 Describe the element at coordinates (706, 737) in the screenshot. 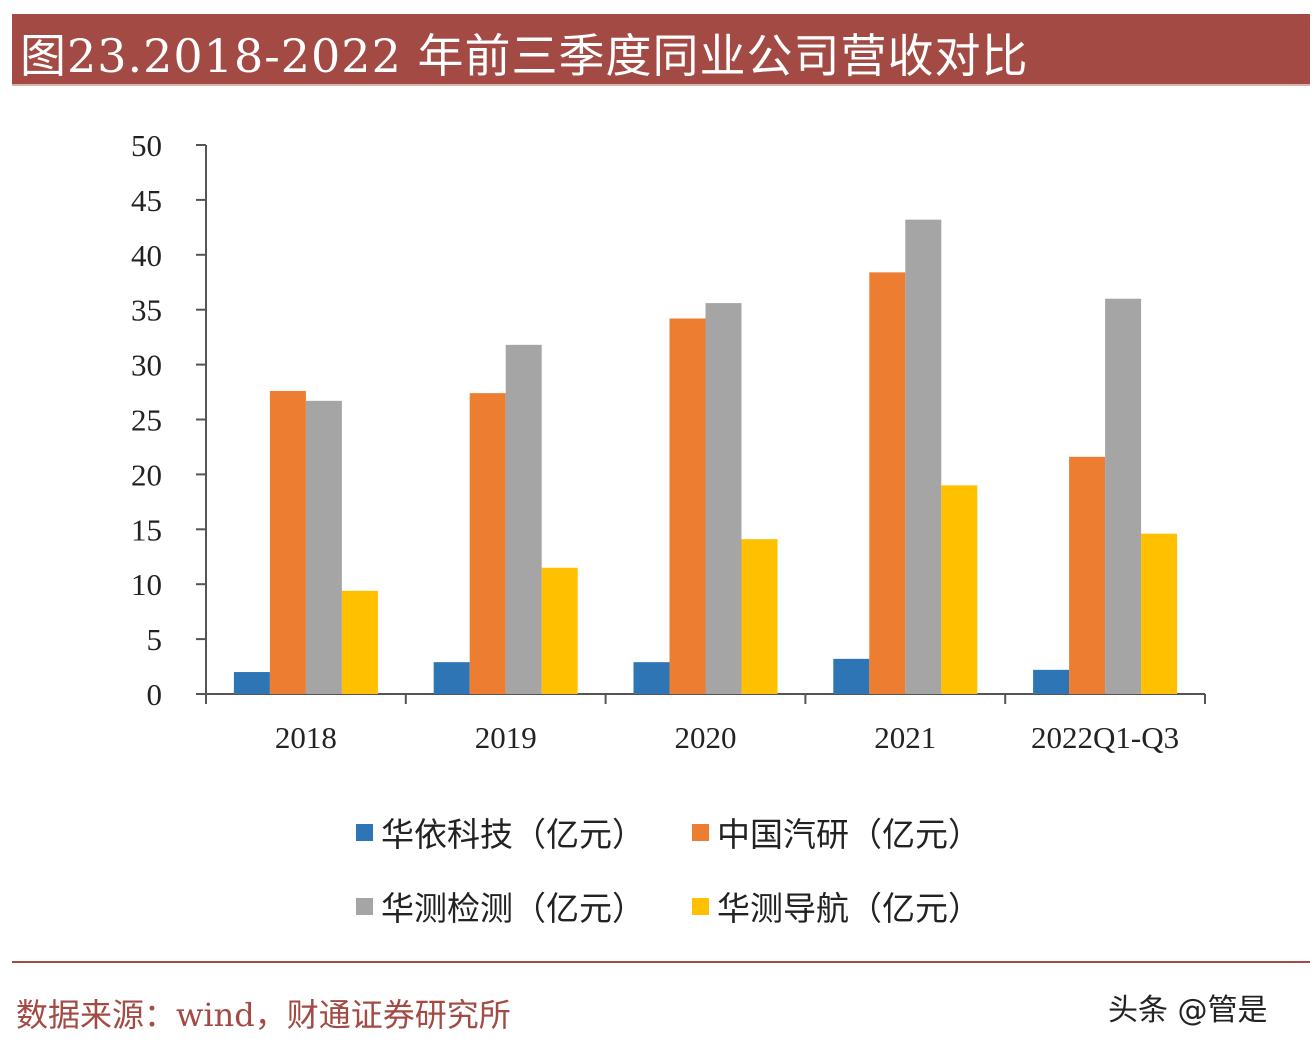

I see `x-tick-label: 2020` at that location.